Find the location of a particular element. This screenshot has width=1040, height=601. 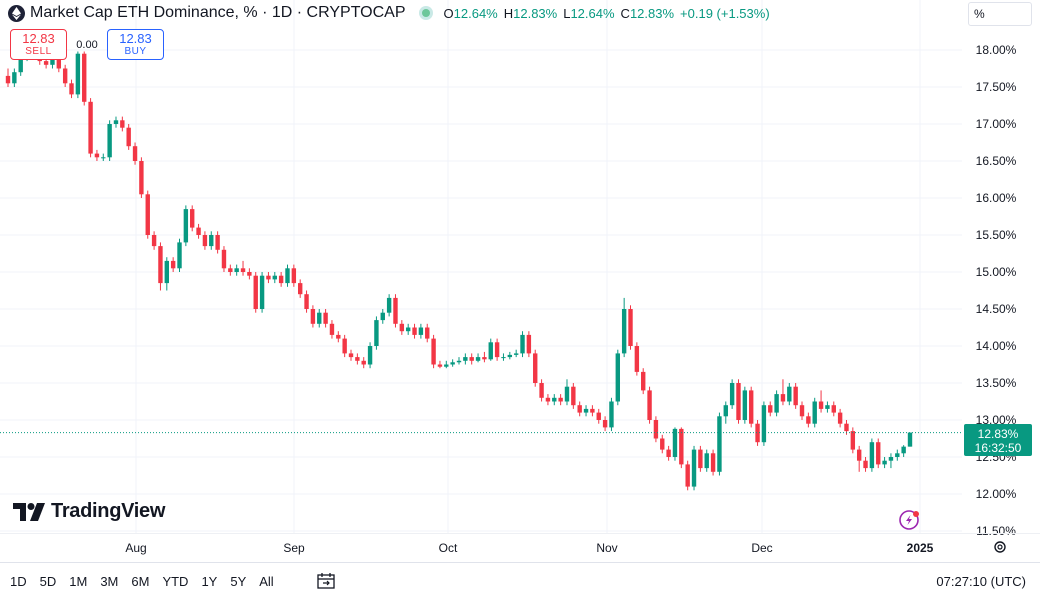

time-axis: Aug Sep Oct Nov Dec 2025 is located at coordinates (529, 548).